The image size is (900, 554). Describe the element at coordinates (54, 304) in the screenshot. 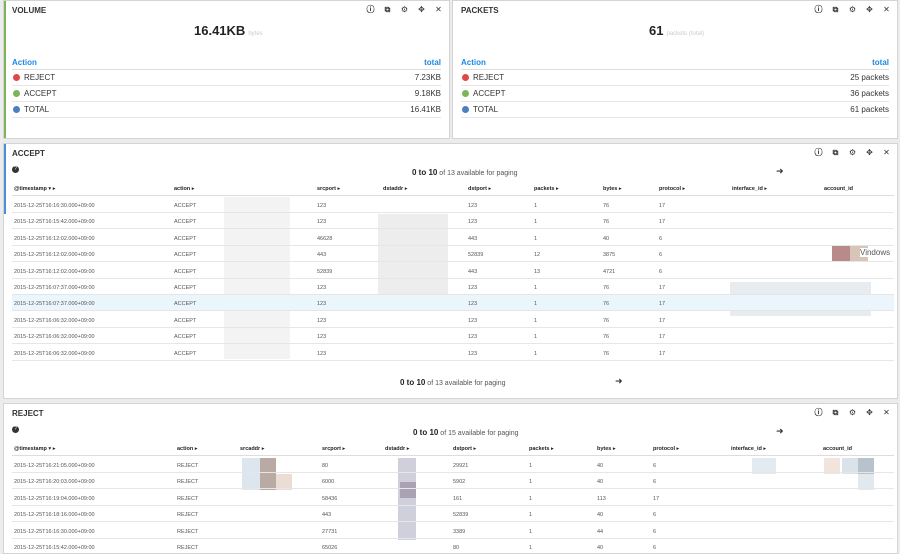

I see `cell-timestamp: 2015-12-25T16:07:37.000+09:00` at that location.